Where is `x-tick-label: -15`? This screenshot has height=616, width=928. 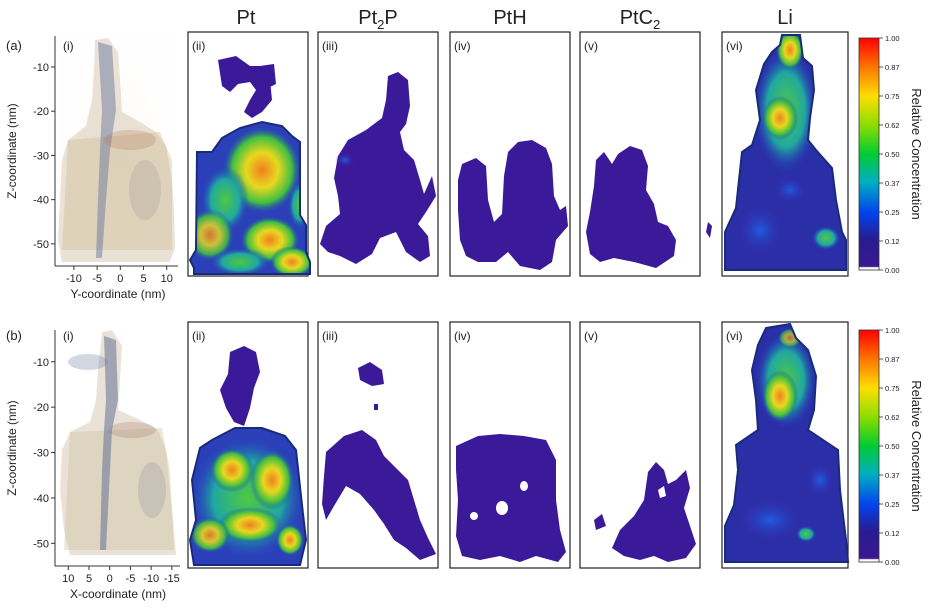
x-tick-label: -15 is located at coordinates (172, 579).